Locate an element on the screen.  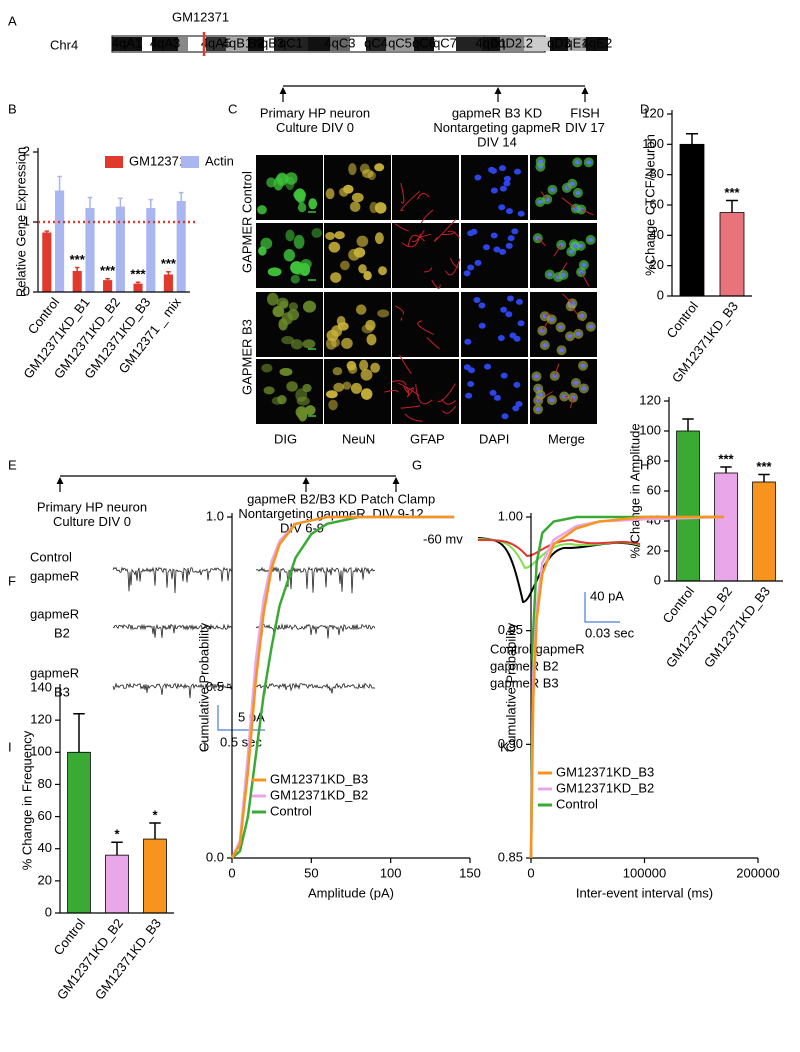
y-tick-label: 140 is located at coordinates (41, 686).